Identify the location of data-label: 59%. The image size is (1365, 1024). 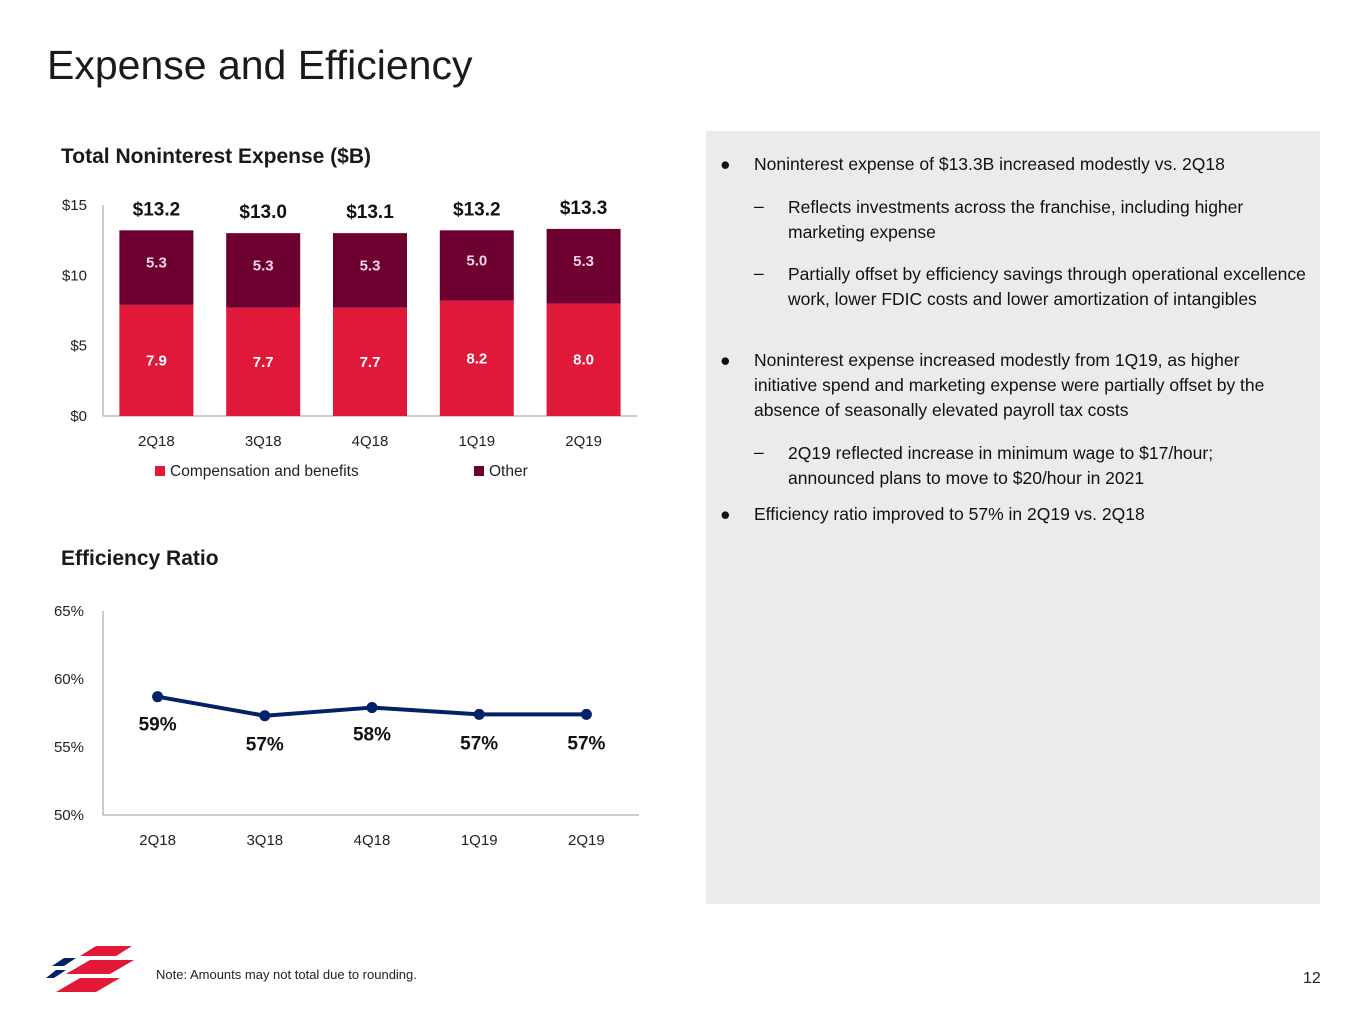
(158, 725).